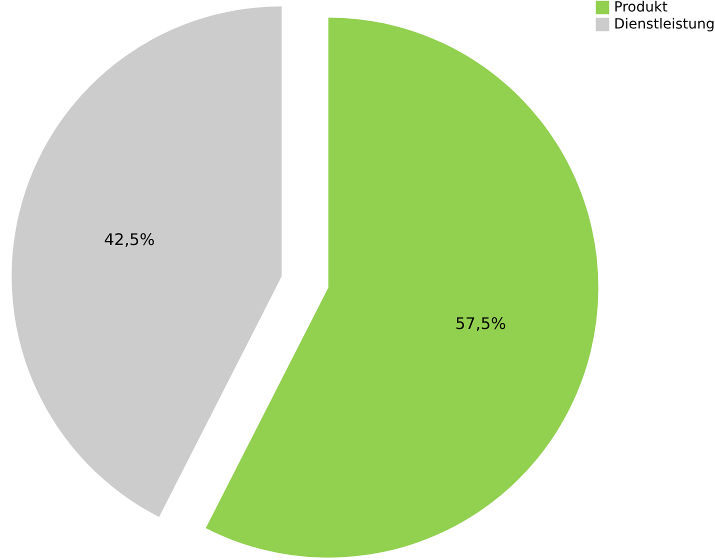 This screenshot has height=560, width=715. Describe the element at coordinates (641, 8) in the screenshot. I see `legend-label: Produkt` at that location.